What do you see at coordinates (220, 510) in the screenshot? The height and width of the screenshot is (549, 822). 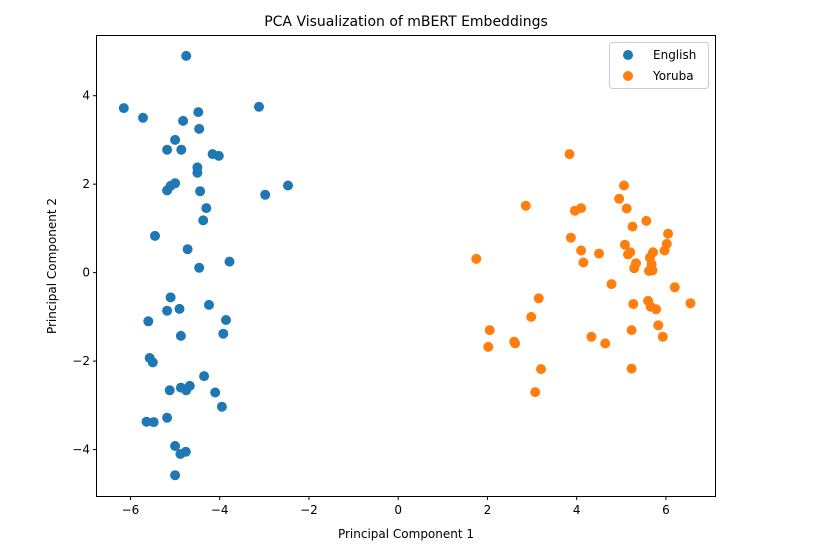 I see `x-tick-label: −4` at bounding box center [220, 510].